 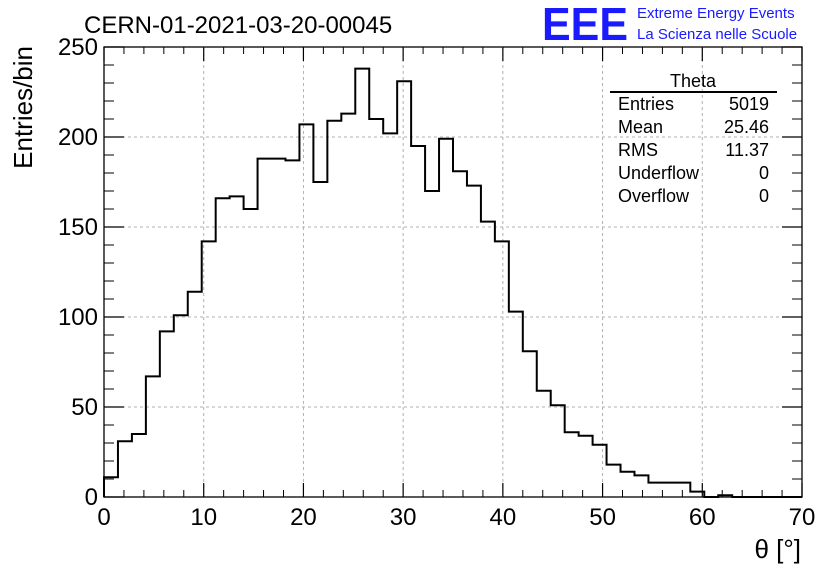 I want to click on chart-title: CERN-01-2021-03-20-00045, so click(x=238, y=25).